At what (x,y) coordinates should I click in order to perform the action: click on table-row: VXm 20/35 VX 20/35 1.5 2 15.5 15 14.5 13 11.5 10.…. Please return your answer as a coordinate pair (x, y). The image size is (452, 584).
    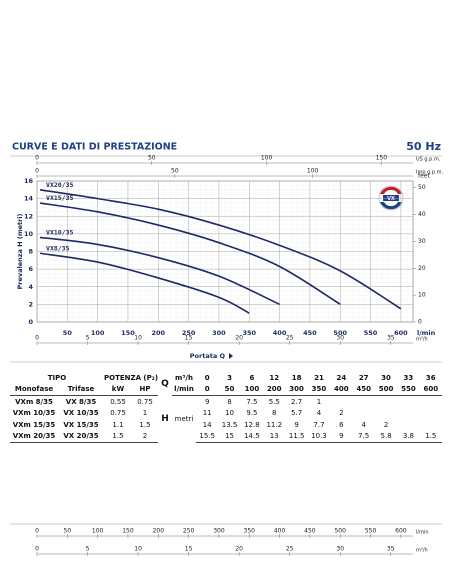
    Looking at the image, I should click on (226, 436).